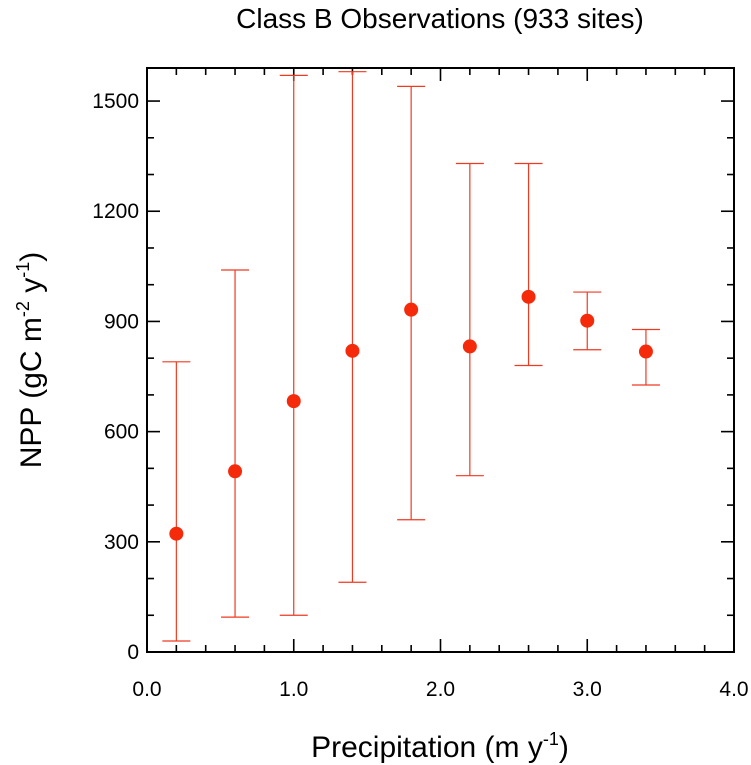 The image size is (751, 765). Describe the element at coordinates (31, 289) in the screenshot. I see `y-axis-label-part-2: y` at that location.